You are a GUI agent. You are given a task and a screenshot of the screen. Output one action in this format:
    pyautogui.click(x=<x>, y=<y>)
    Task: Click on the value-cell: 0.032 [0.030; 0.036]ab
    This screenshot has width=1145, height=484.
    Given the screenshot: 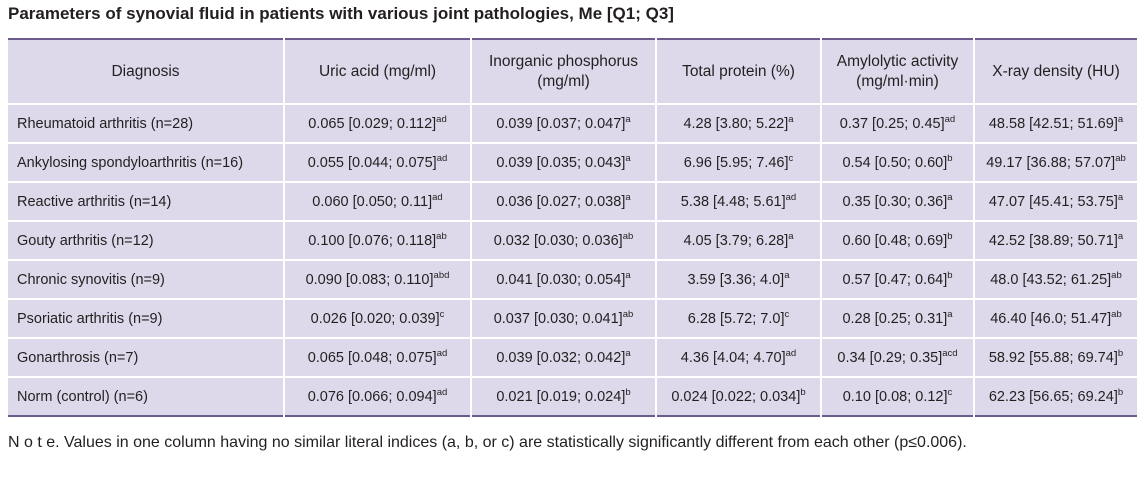 What is the action you would take?
    pyautogui.click(x=563, y=240)
    